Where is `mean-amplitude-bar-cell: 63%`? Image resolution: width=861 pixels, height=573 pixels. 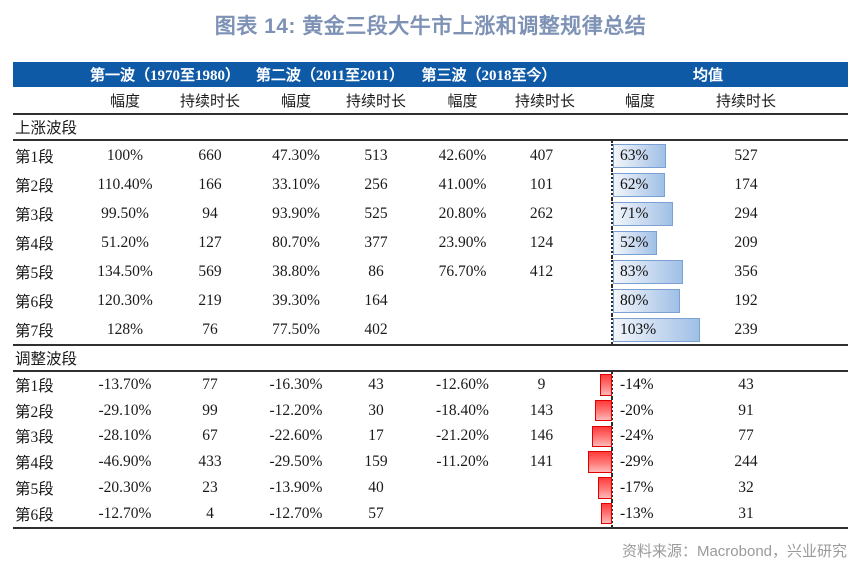
mean-amplitude-bar-cell: 63% is located at coordinates (640, 155).